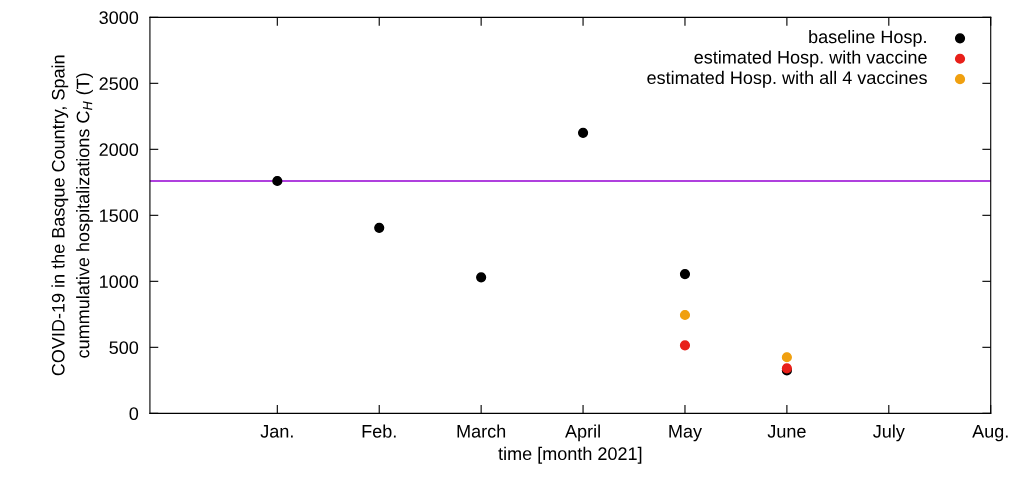 The width and height of the screenshot is (1013, 495). Describe the element at coordinates (379, 431) in the screenshot. I see `x-tick-label: Feb.` at that location.